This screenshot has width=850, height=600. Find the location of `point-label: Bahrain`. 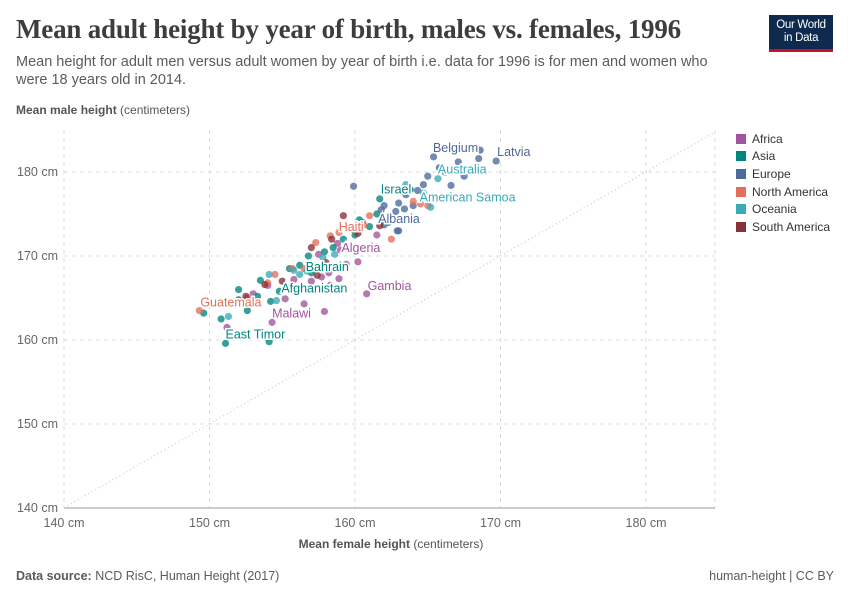

point-label: Bahrain is located at coordinates (327, 267).